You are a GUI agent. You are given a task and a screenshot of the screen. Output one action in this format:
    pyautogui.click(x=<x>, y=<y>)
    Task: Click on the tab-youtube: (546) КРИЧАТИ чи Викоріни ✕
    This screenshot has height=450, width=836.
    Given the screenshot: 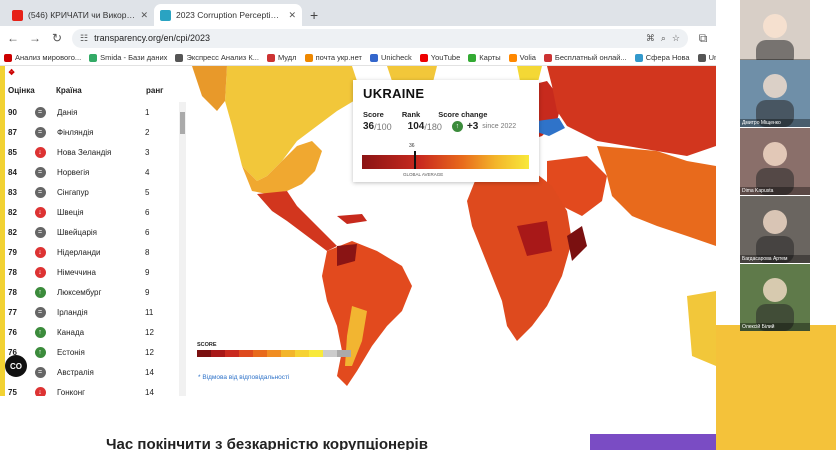 What is the action you would take?
    pyautogui.click(x=80, y=15)
    